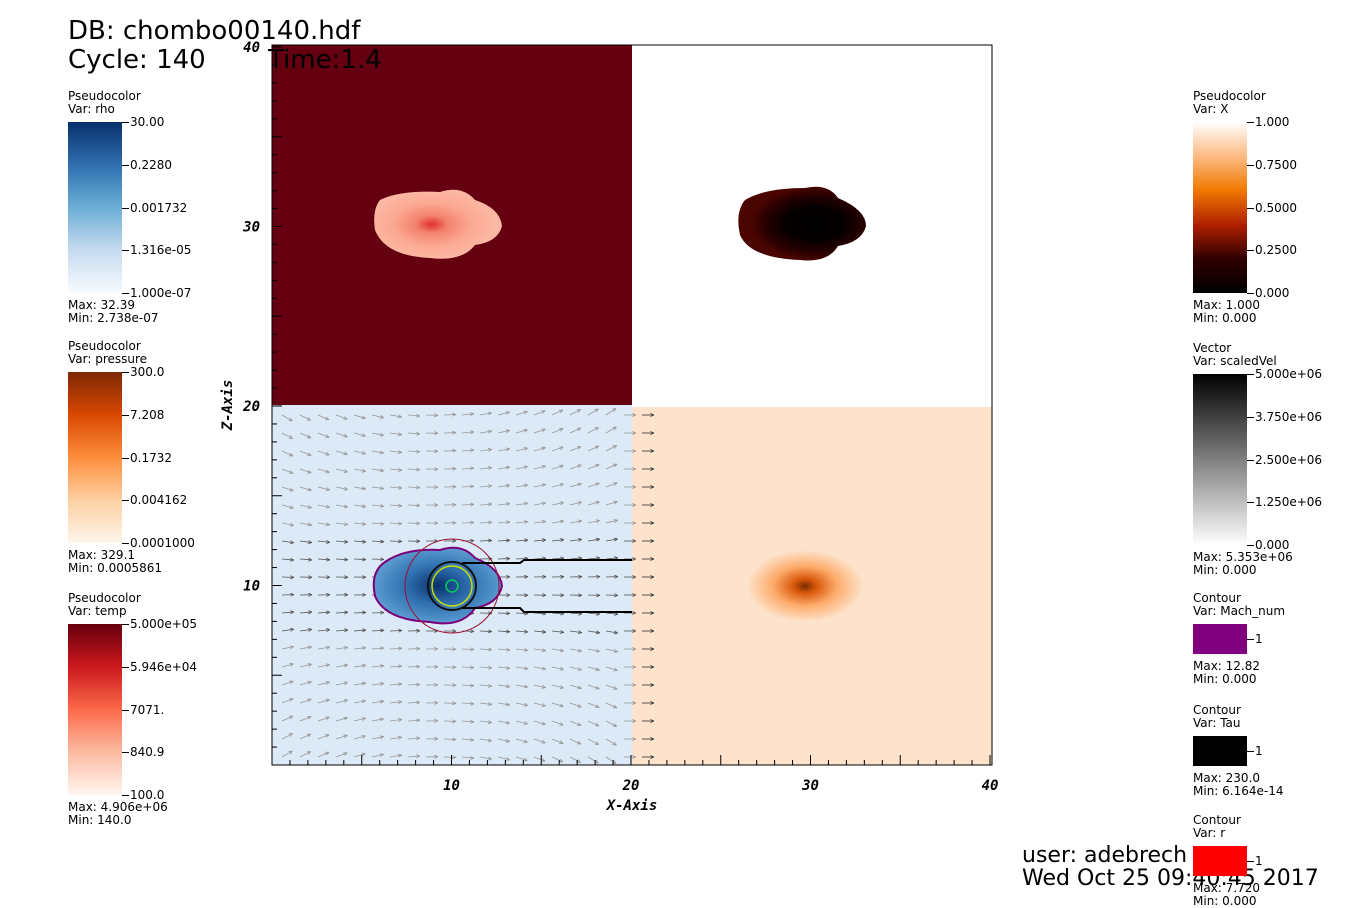  What do you see at coordinates (805, 586) in the screenshot?
I see `pressure-blob` at bounding box center [805, 586].